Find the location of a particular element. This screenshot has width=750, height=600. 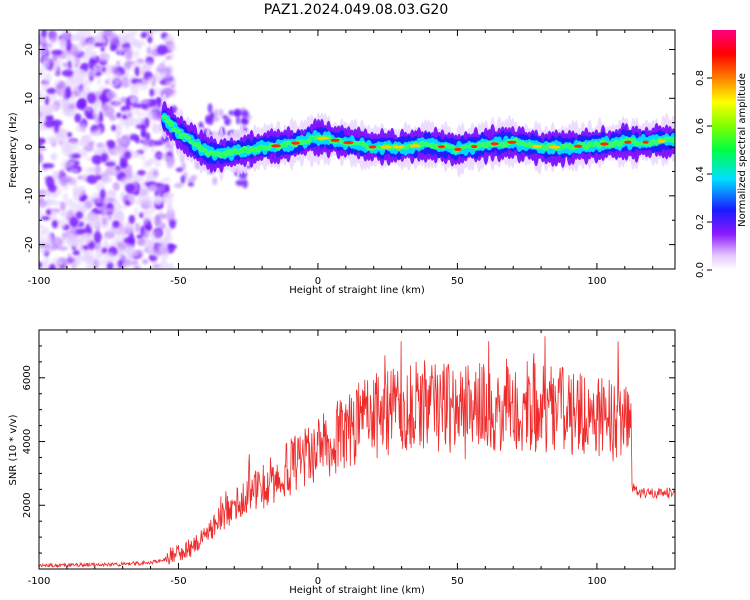

snr-xtick-label: 50 is located at coordinates (457, 581).